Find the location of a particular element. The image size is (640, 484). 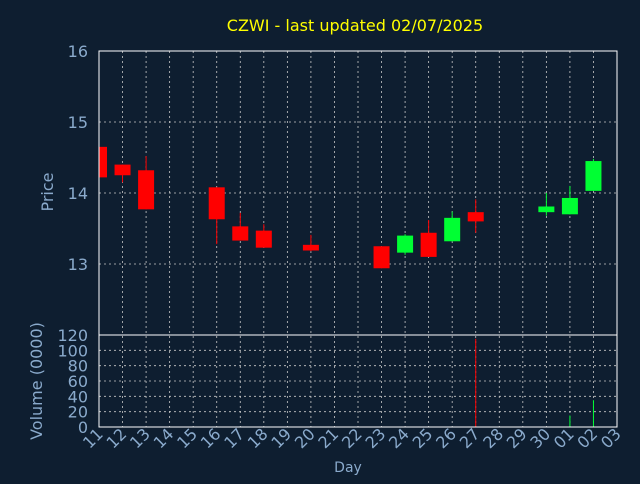

x-tick-label: 03 is located at coordinates (611, 438).